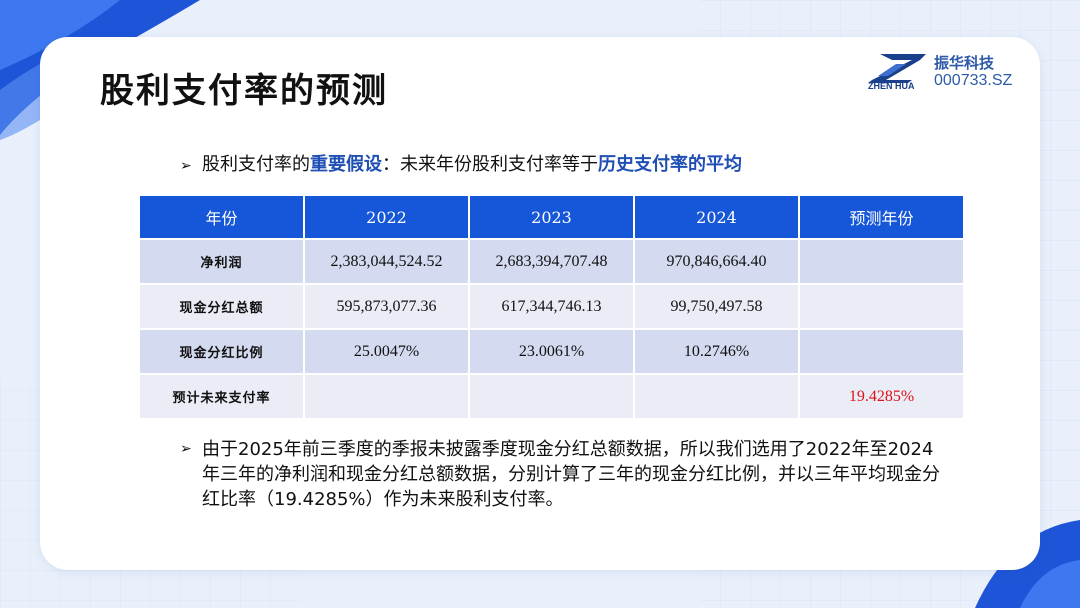 The width and height of the screenshot is (1080, 608). What do you see at coordinates (881, 396) in the screenshot?
I see `forecast-payout-value: 19.4285%` at bounding box center [881, 396].